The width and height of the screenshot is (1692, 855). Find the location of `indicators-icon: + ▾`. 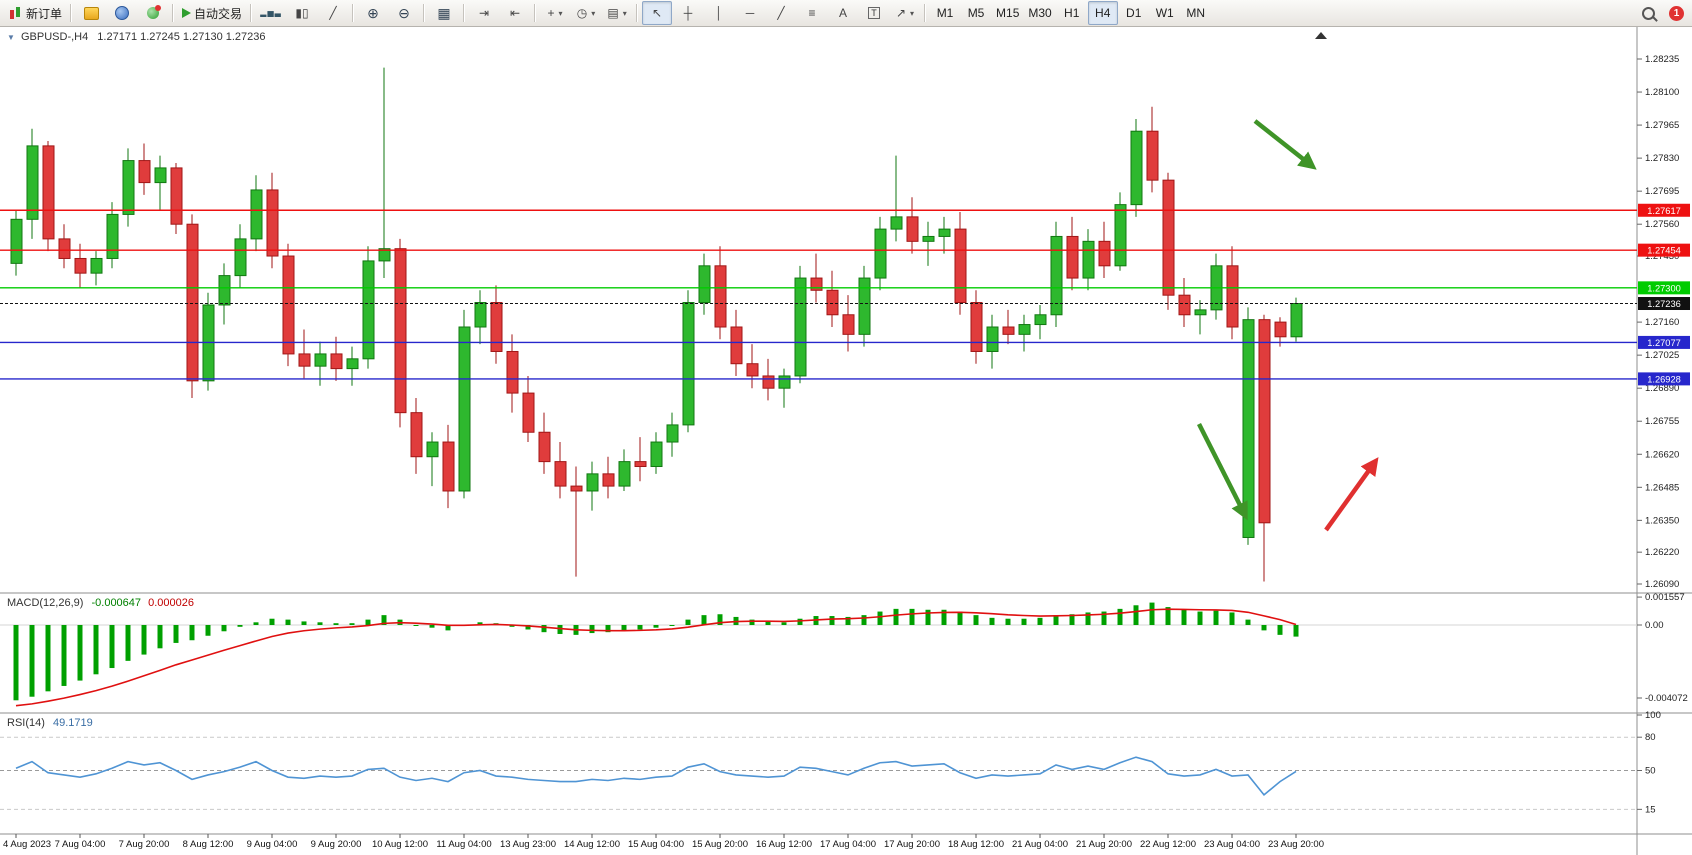

indicators-icon: + ▾ is located at coordinates (555, 13).